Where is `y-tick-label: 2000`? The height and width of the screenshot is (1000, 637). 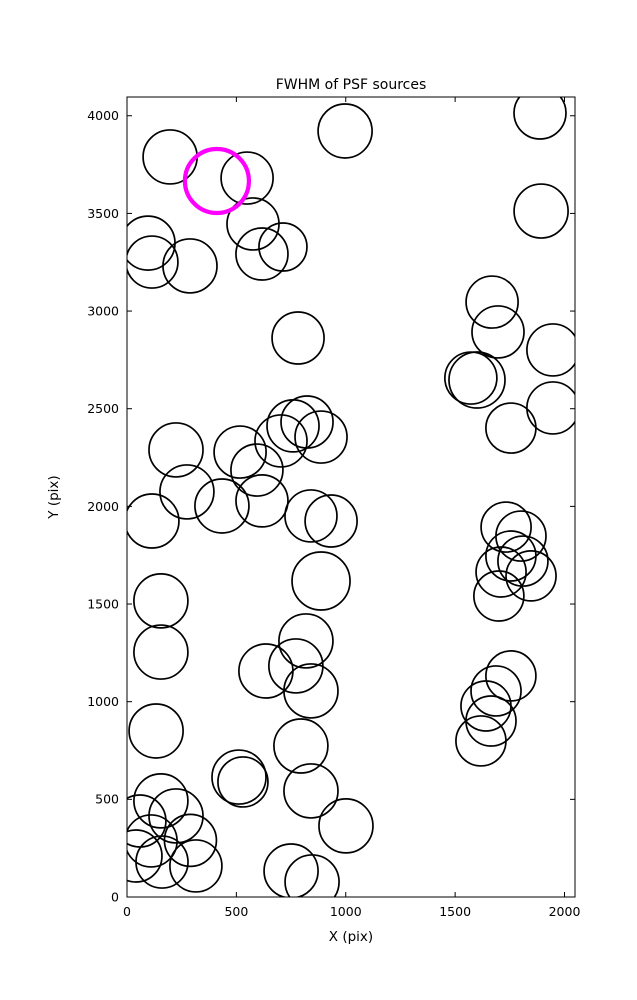
y-tick-label: 2000 is located at coordinates (103, 506).